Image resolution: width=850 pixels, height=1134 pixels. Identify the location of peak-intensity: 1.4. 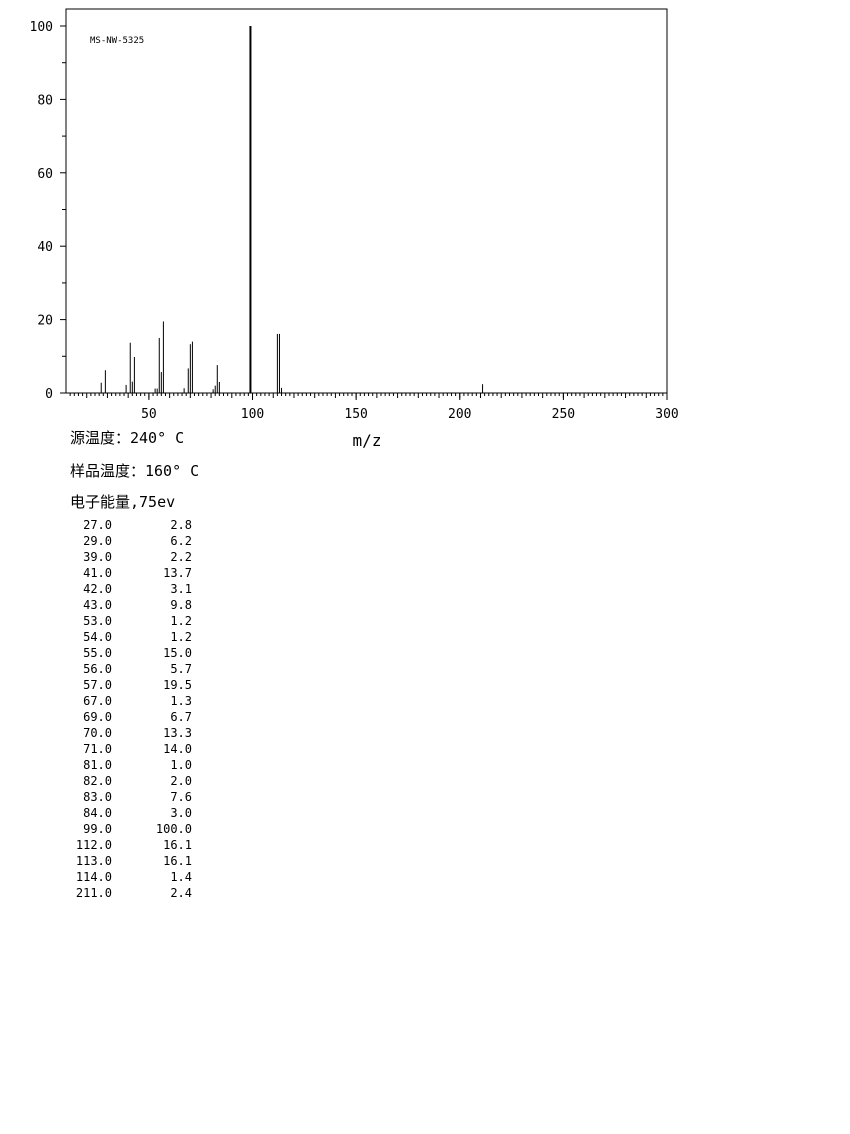
(181, 877).